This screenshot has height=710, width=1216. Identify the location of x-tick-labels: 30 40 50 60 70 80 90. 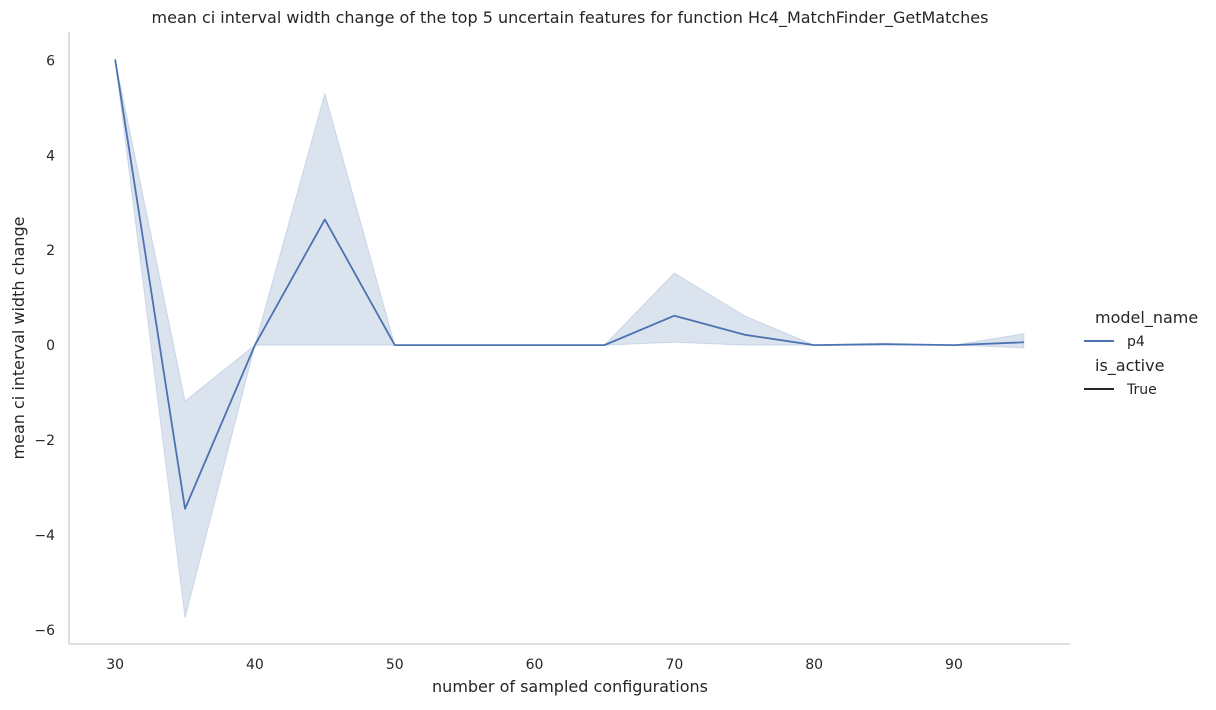
(534, 665).